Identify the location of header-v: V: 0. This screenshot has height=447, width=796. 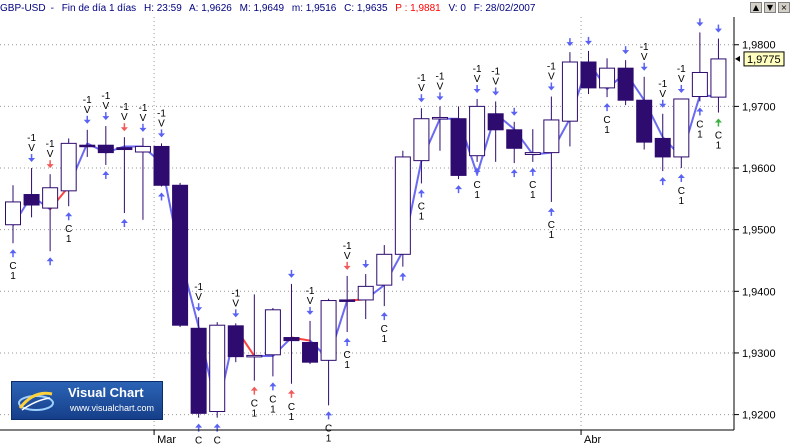
(457, 8).